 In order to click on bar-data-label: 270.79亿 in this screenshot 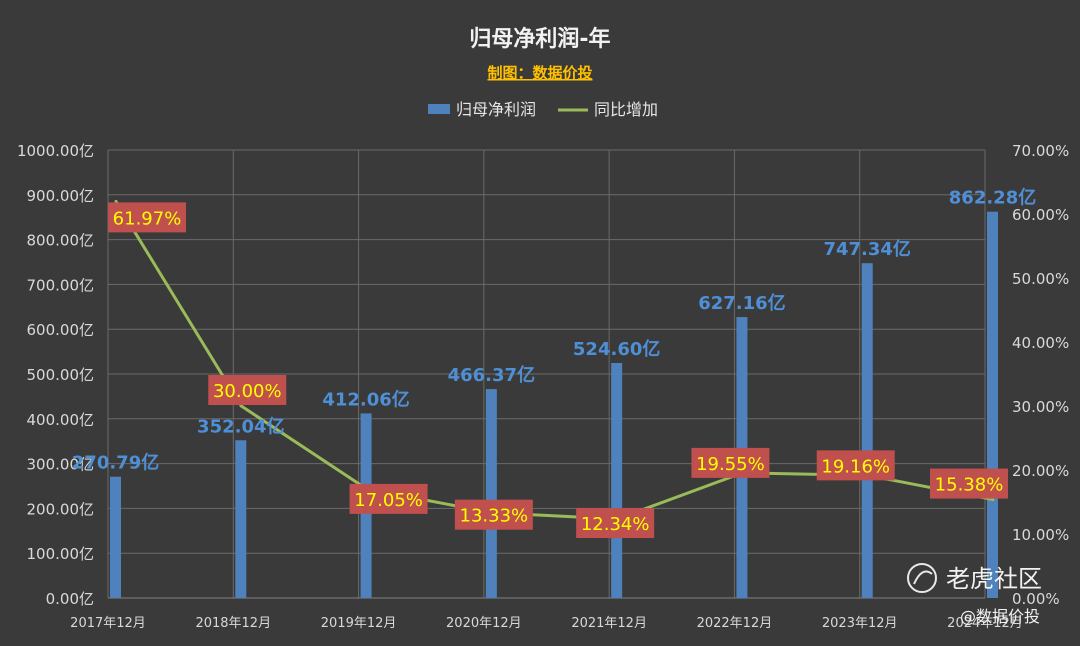, I will do `click(115, 463)`.